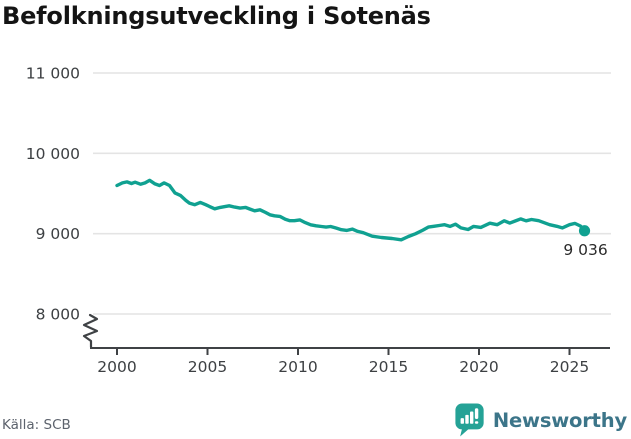  What do you see at coordinates (569, 367) in the screenshot?
I see `x-tick-label-2025: 2025` at bounding box center [569, 367].